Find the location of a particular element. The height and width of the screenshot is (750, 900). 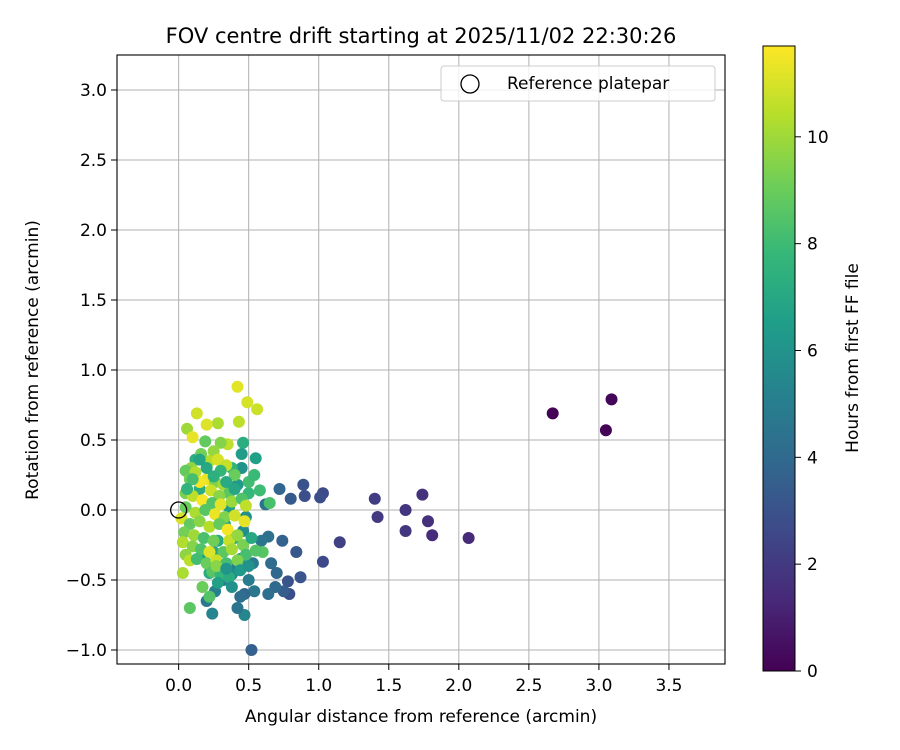

x-tick-label: 2.0 is located at coordinates (458, 686).